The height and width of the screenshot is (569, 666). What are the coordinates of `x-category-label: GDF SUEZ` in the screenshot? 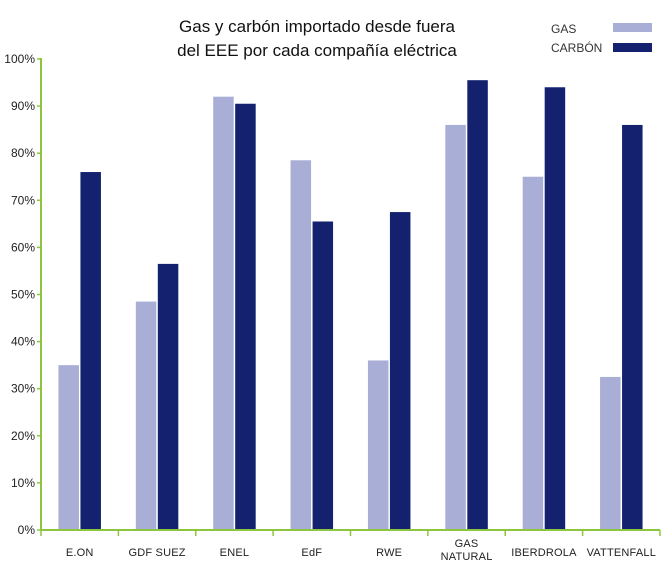 It's located at (156, 553).